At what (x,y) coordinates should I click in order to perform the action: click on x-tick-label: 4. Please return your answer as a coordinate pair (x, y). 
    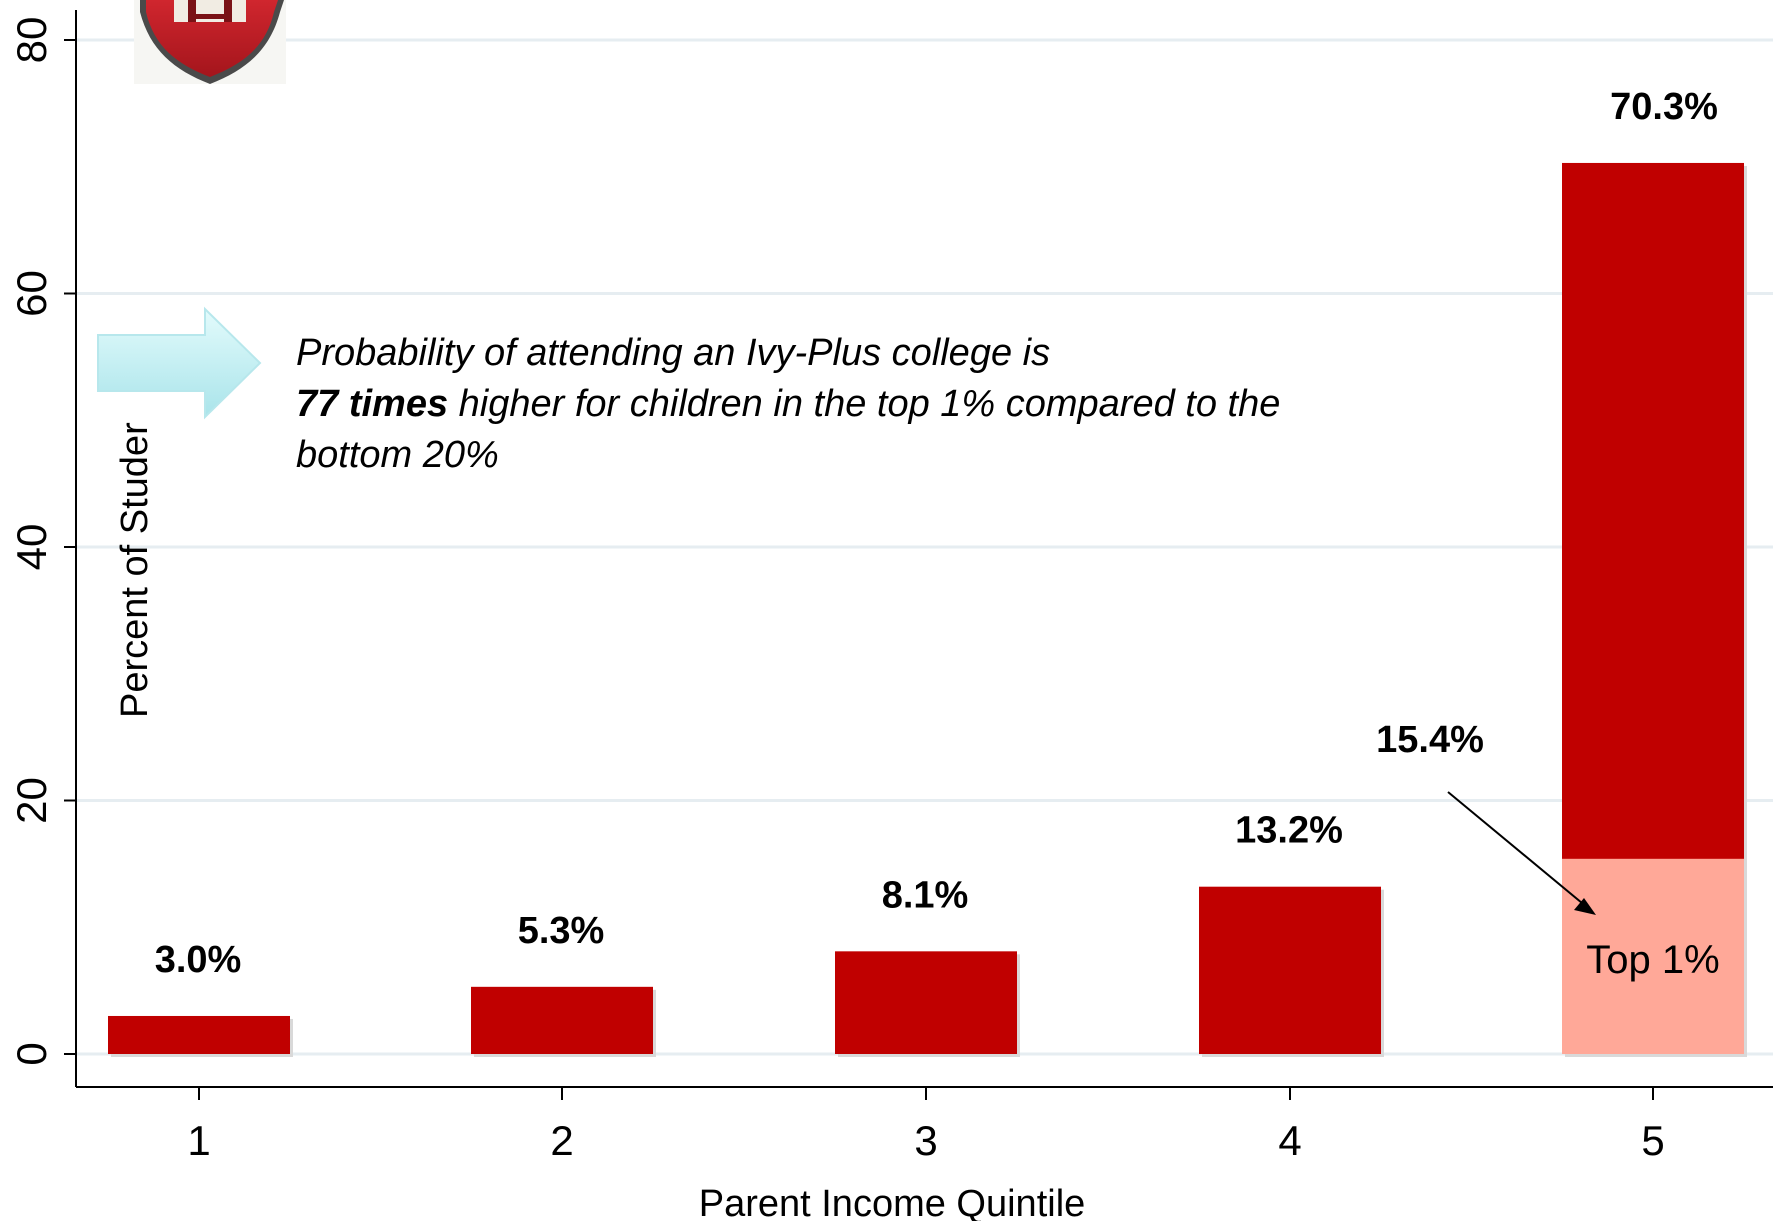
    Looking at the image, I should click on (1289, 1140).